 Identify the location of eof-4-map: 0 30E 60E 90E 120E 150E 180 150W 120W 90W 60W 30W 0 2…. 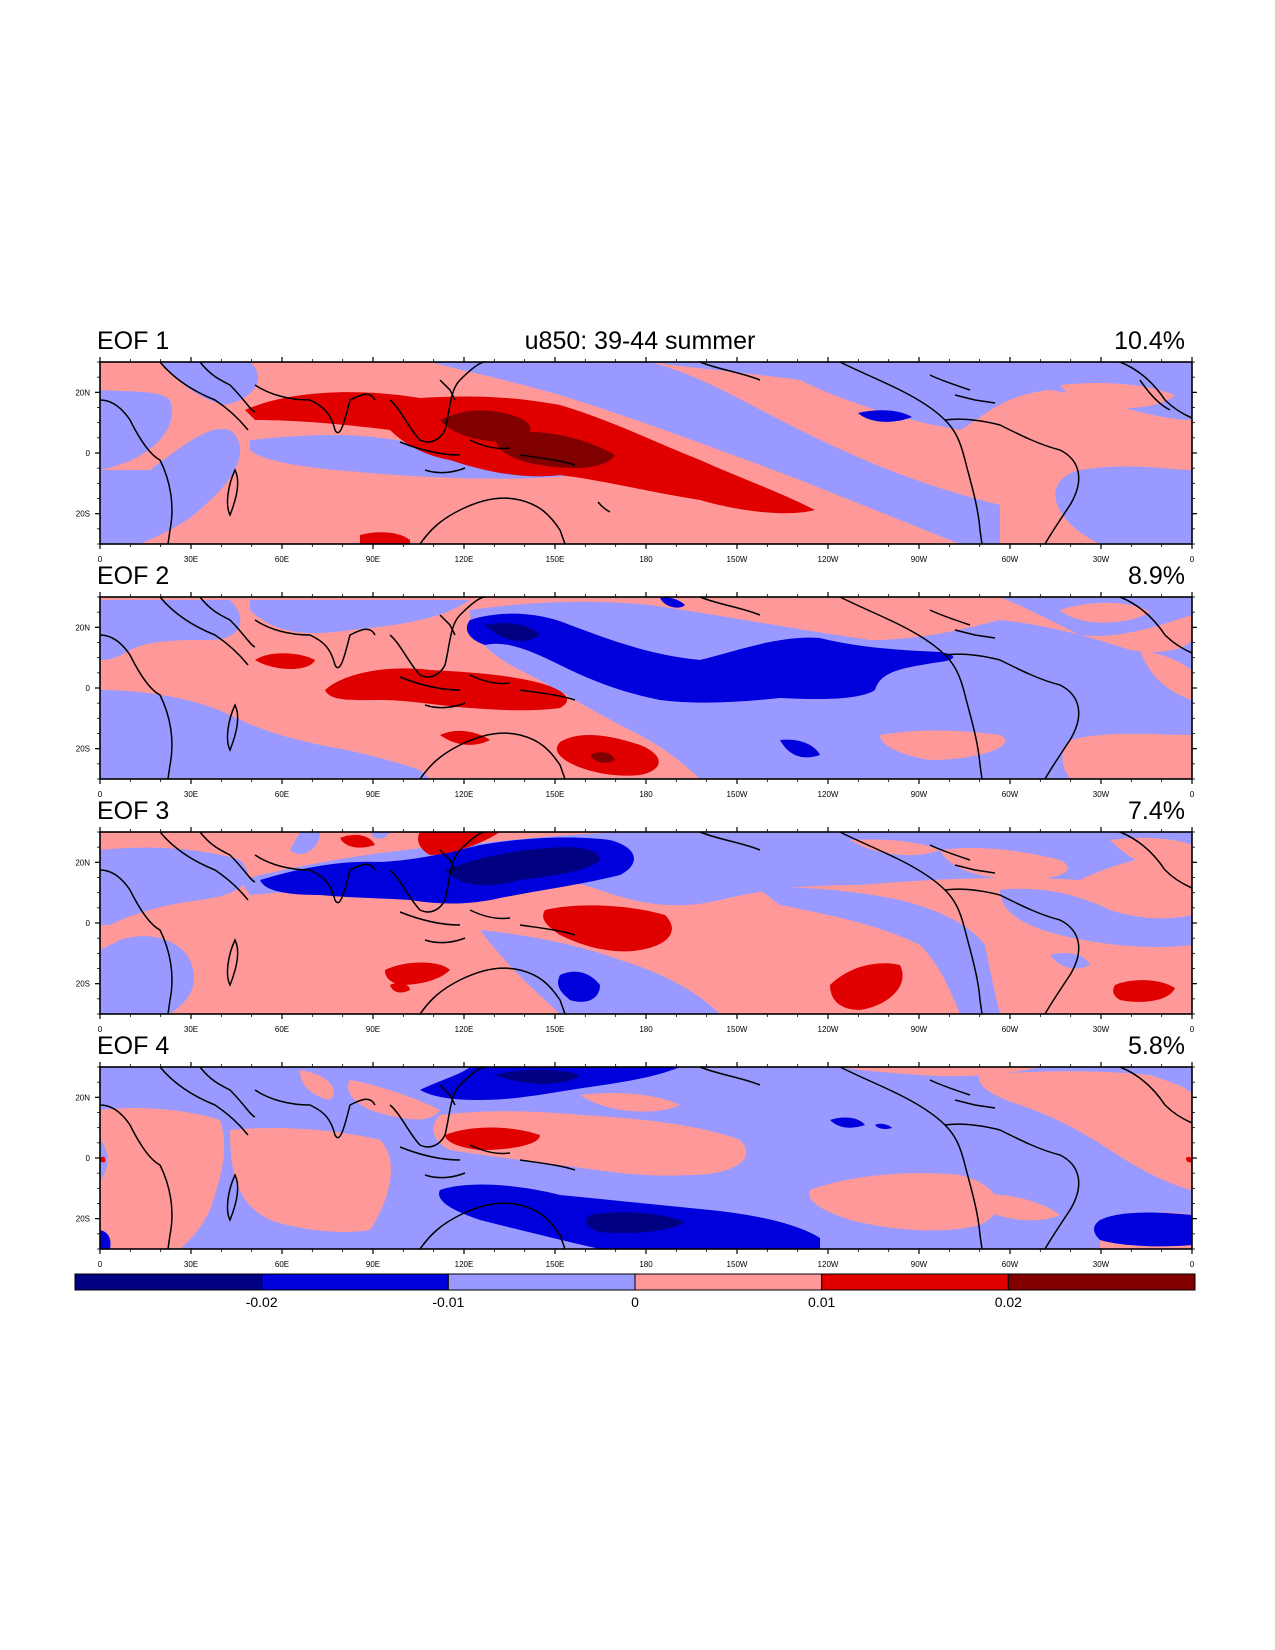
(636, 1165).